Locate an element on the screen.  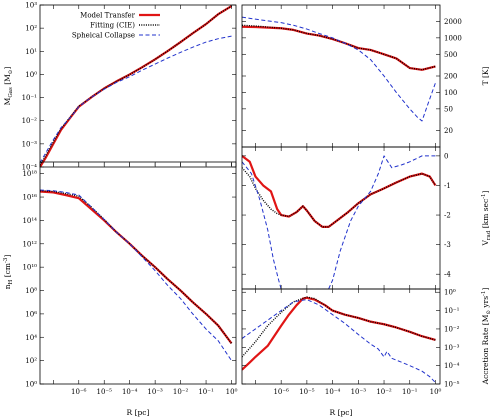
accretion-xtick-label: 10⁻³ is located at coordinates (359, 392).